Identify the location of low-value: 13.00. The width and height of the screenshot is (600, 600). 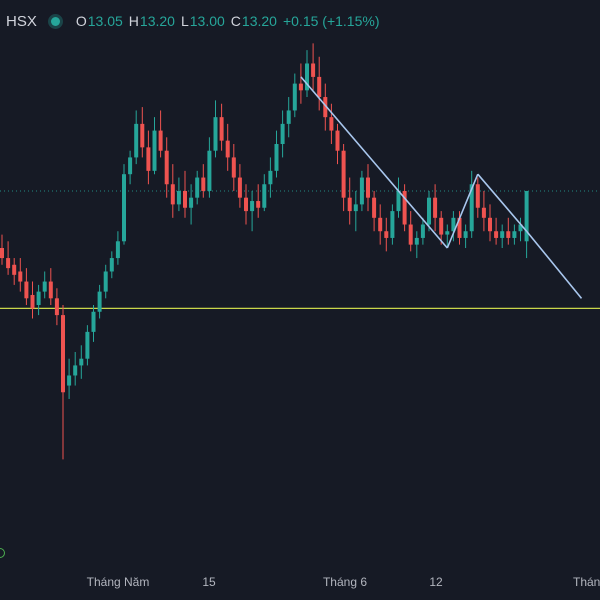
(207, 21).